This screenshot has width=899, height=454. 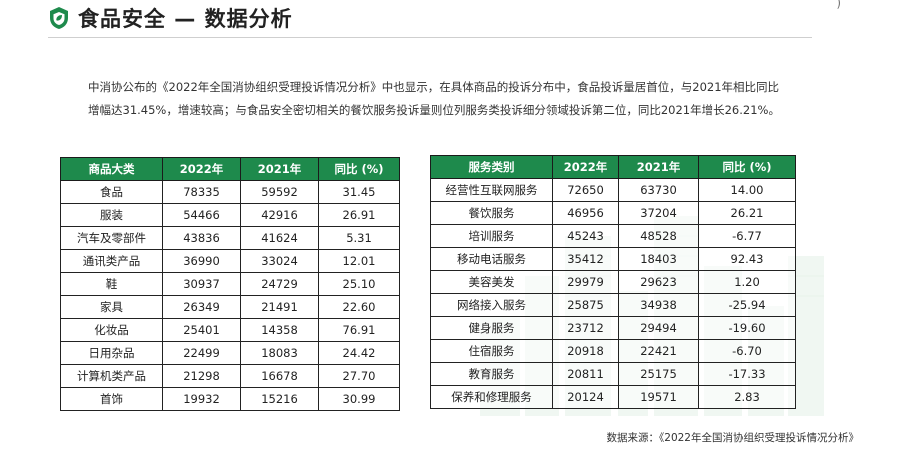 I want to click on table-cell: 31.45, so click(x=359, y=192).